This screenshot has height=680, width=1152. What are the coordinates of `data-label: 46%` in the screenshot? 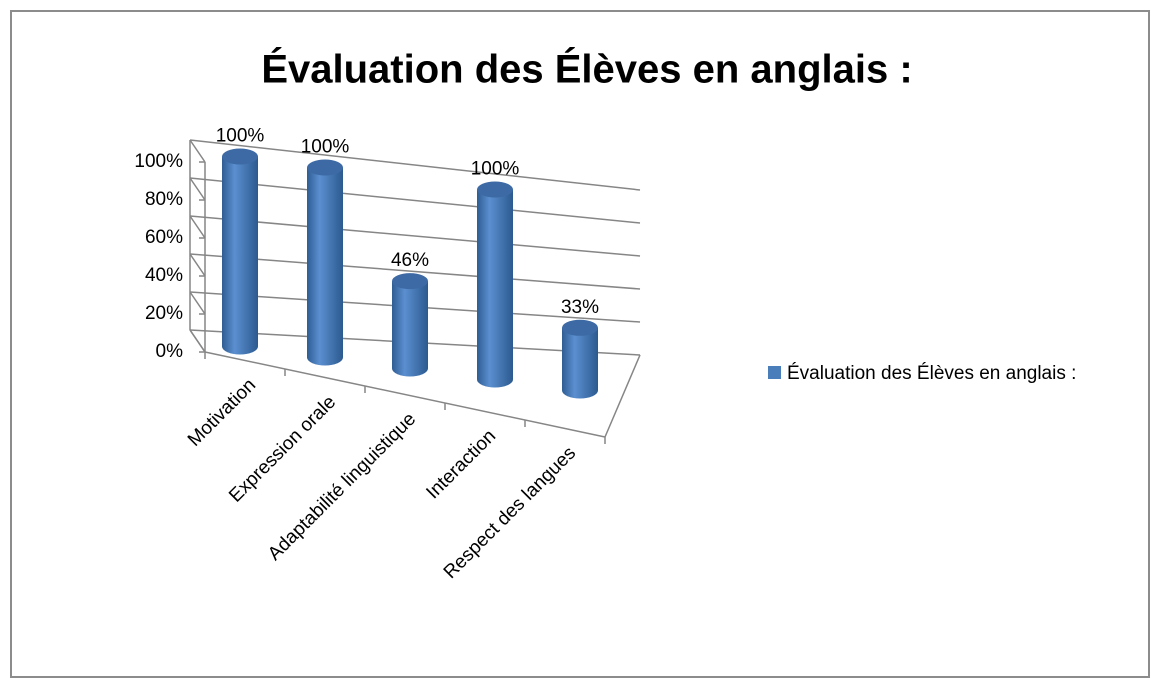 It's located at (410, 260).